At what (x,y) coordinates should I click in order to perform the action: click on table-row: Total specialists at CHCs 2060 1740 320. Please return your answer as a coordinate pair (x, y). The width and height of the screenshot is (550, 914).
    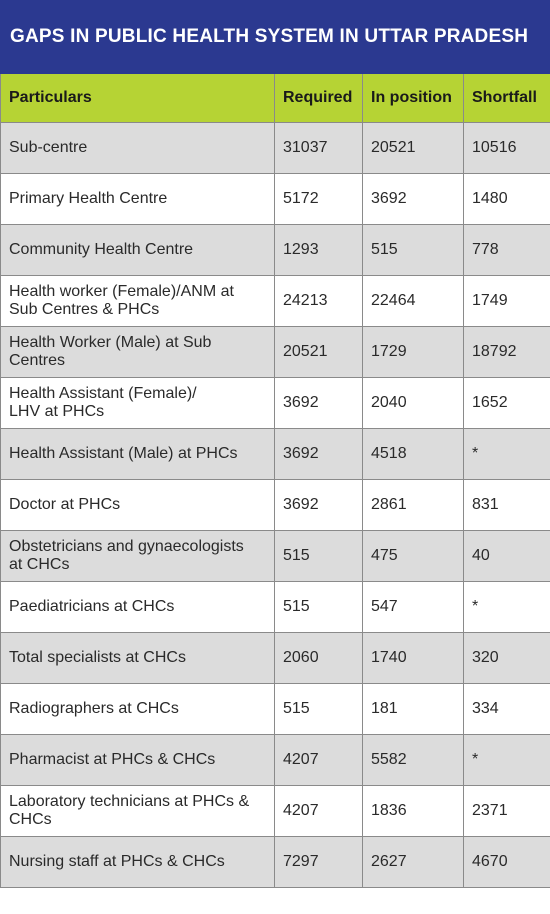
    Looking at the image, I should click on (275, 658).